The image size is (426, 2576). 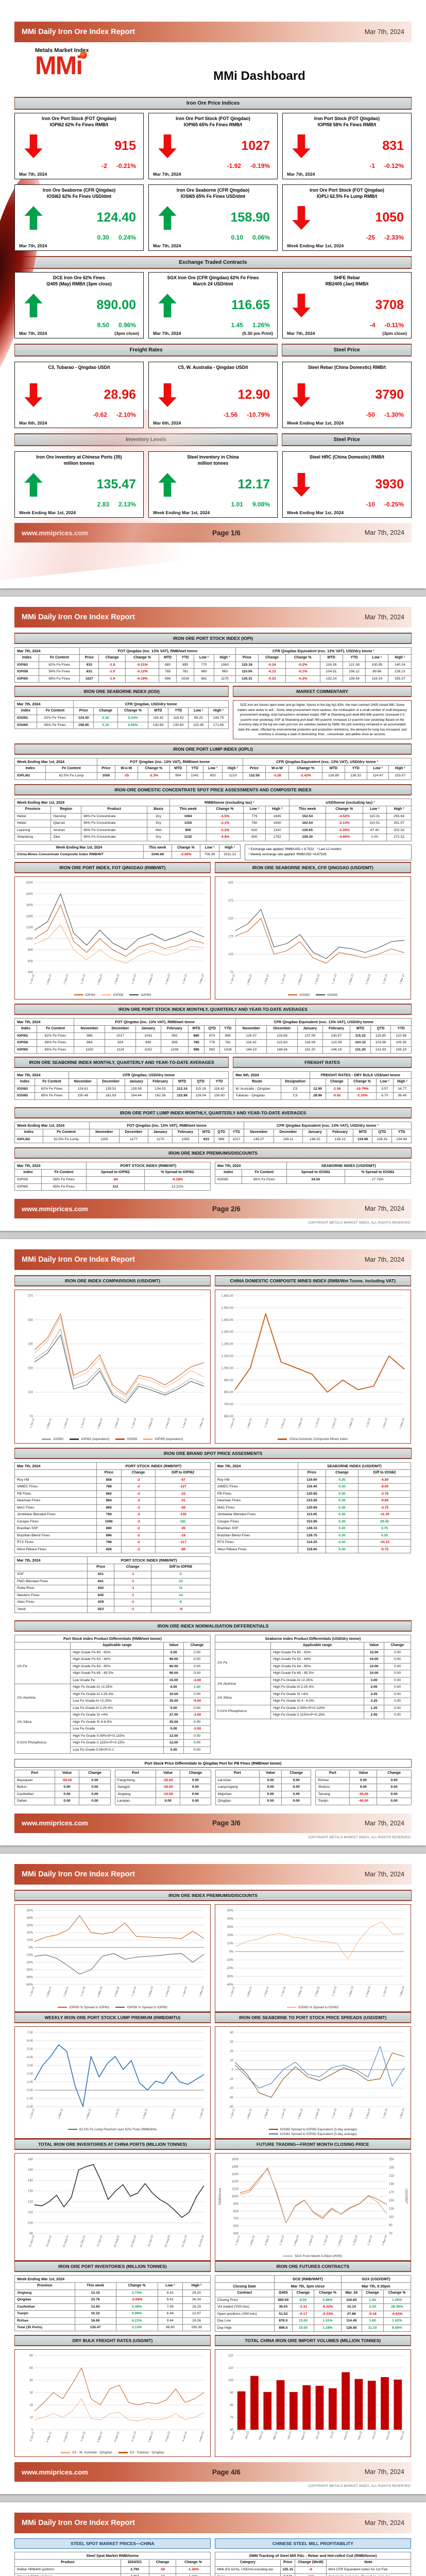 What do you see at coordinates (114, 830) in the screenshot?
I see `table-cell: 65% Fe Concentrate` at bounding box center [114, 830].